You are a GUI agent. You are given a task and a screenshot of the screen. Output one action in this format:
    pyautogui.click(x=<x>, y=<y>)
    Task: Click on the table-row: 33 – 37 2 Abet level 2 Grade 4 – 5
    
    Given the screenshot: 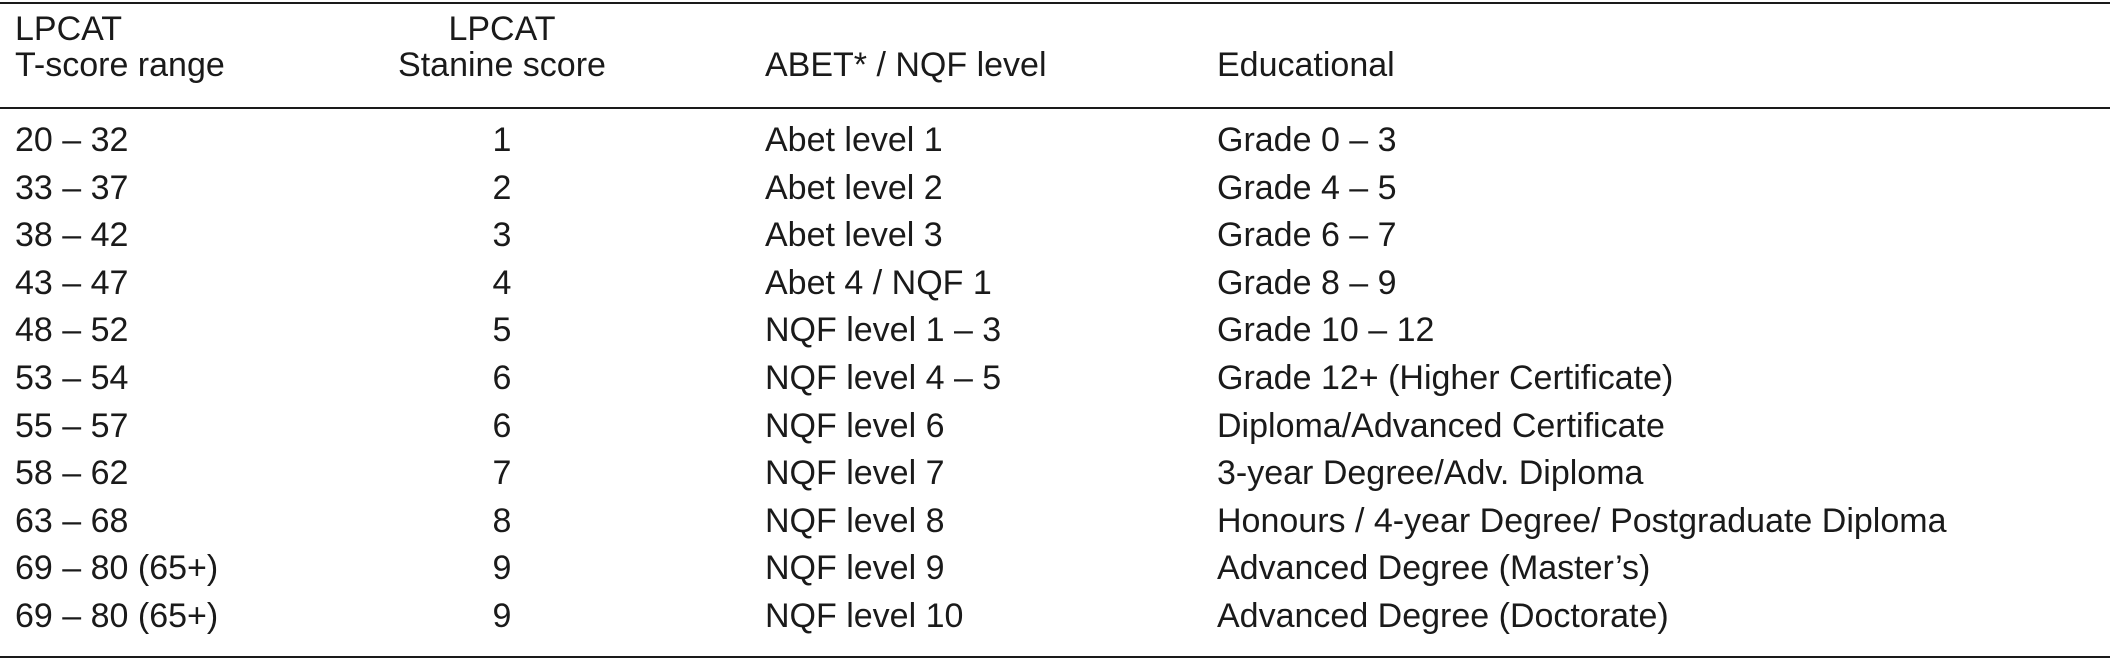 What is the action you would take?
    pyautogui.click(x=1055, y=189)
    